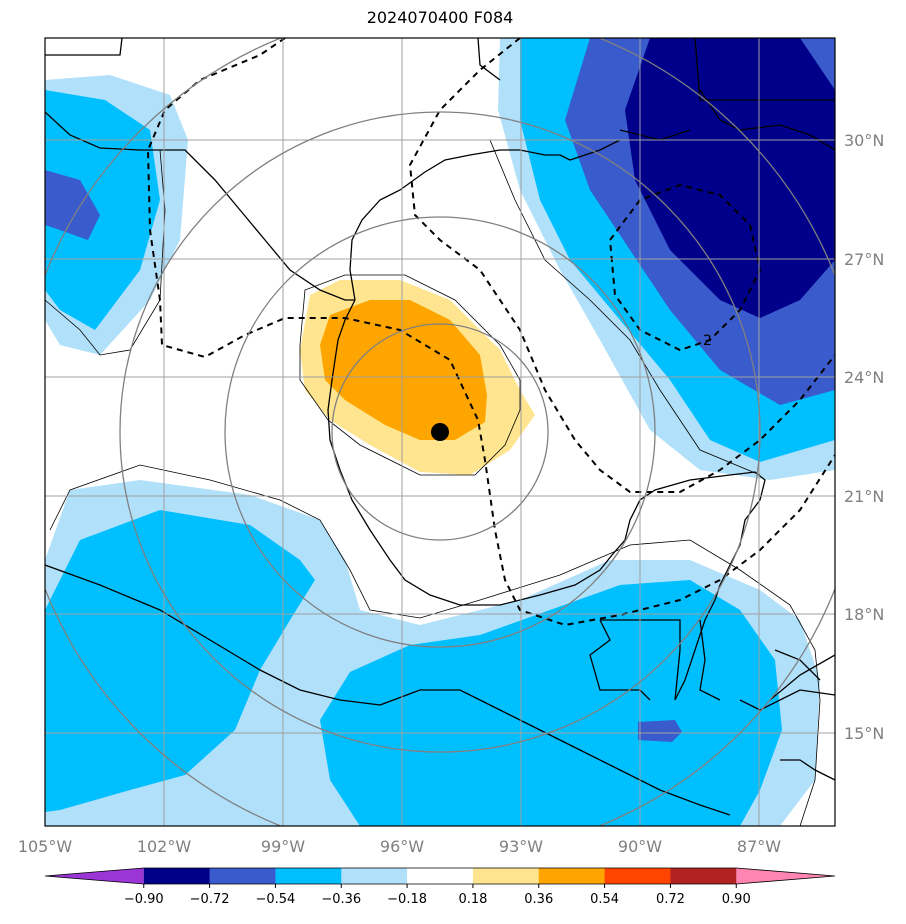 This screenshot has height=924, width=906. What do you see at coordinates (45, 846) in the screenshot?
I see `lon-label: 105°W` at bounding box center [45, 846].